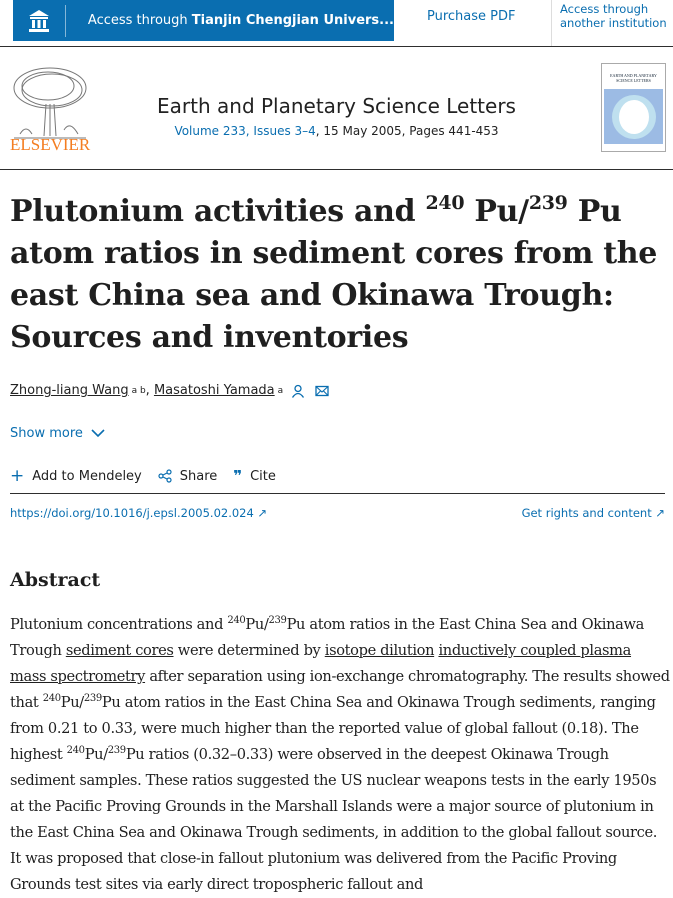  What do you see at coordinates (187, 476) in the screenshot?
I see `share-button: Share` at bounding box center [187, 476].